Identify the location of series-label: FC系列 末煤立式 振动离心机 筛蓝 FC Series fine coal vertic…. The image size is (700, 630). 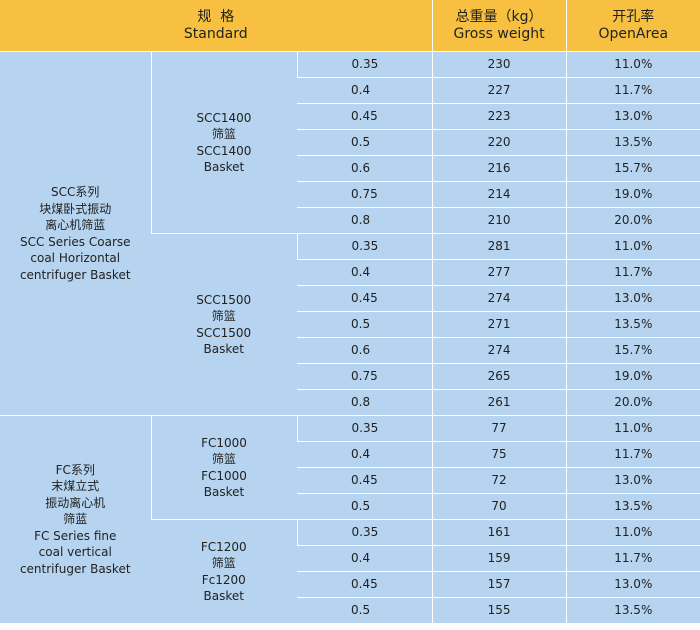
(75, 519).